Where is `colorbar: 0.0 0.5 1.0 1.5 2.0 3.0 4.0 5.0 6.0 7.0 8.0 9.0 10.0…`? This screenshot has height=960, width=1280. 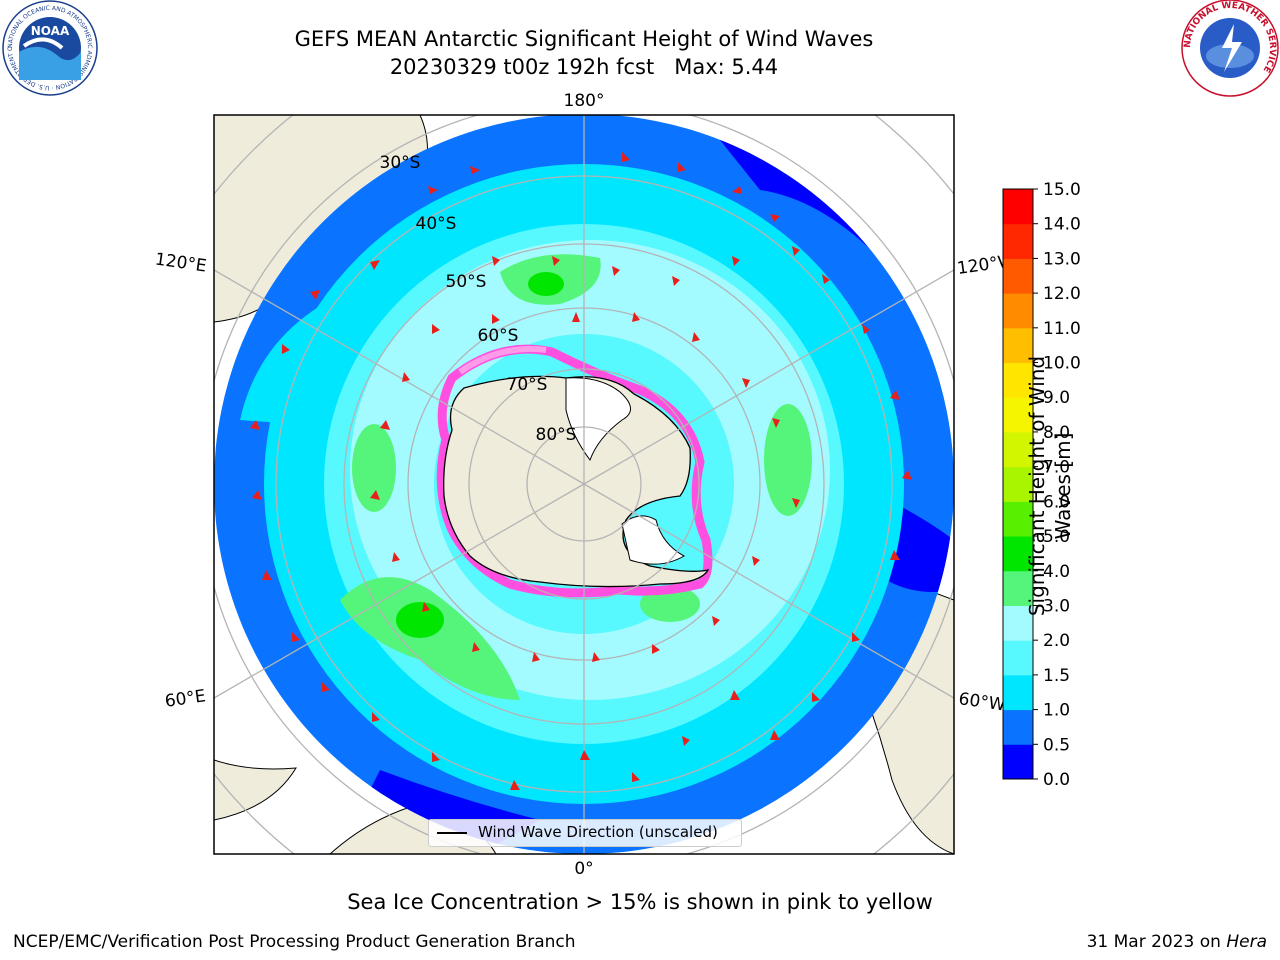 colorbar: 0.0 0.5 1.0 1.5 2.0 3.0 4.0 5.0 6.0 7.0 8.0 9.0 10.0… is located at coordinates (1041, 485).